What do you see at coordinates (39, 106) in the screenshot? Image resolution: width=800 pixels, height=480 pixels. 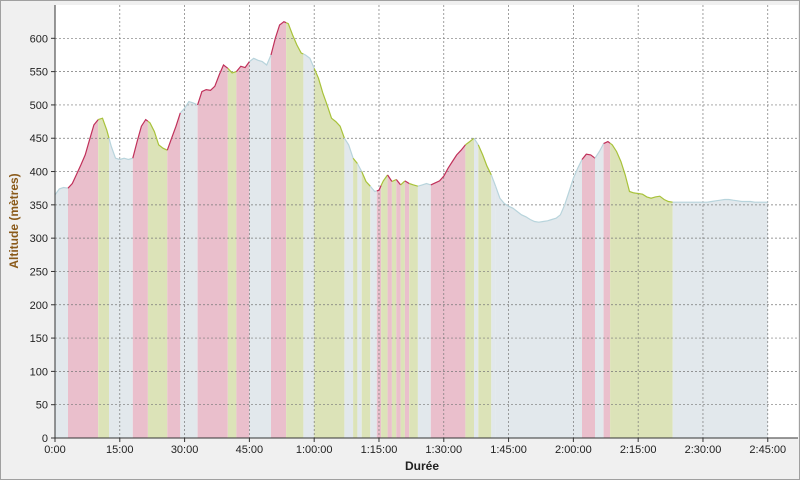 I see `y-tick-label-10: 500` at bounding box center [39, 106].